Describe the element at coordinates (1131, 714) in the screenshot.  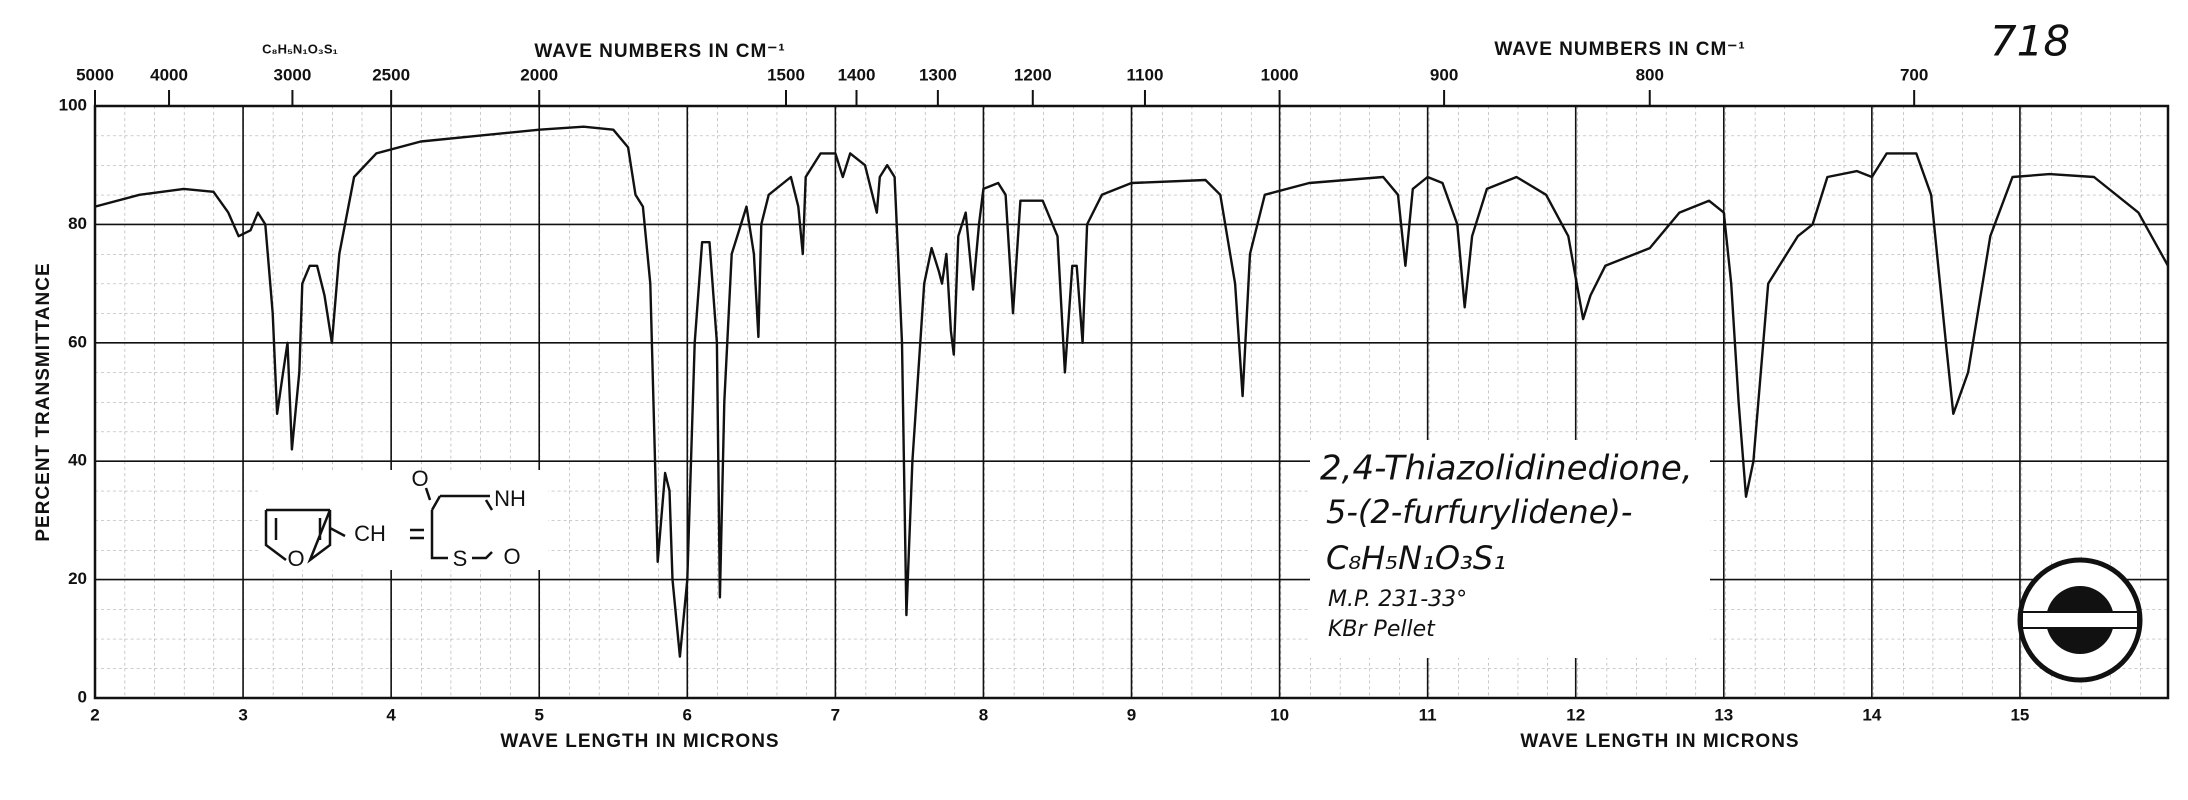
I see `x-tick-label: 9` at that location.